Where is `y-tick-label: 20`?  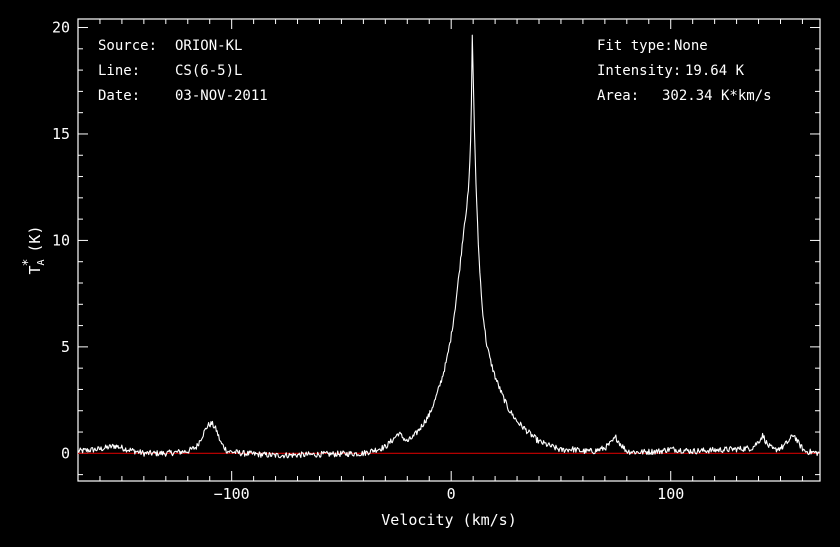
y-tick-label: 20 is located at coordinates (61, 28).